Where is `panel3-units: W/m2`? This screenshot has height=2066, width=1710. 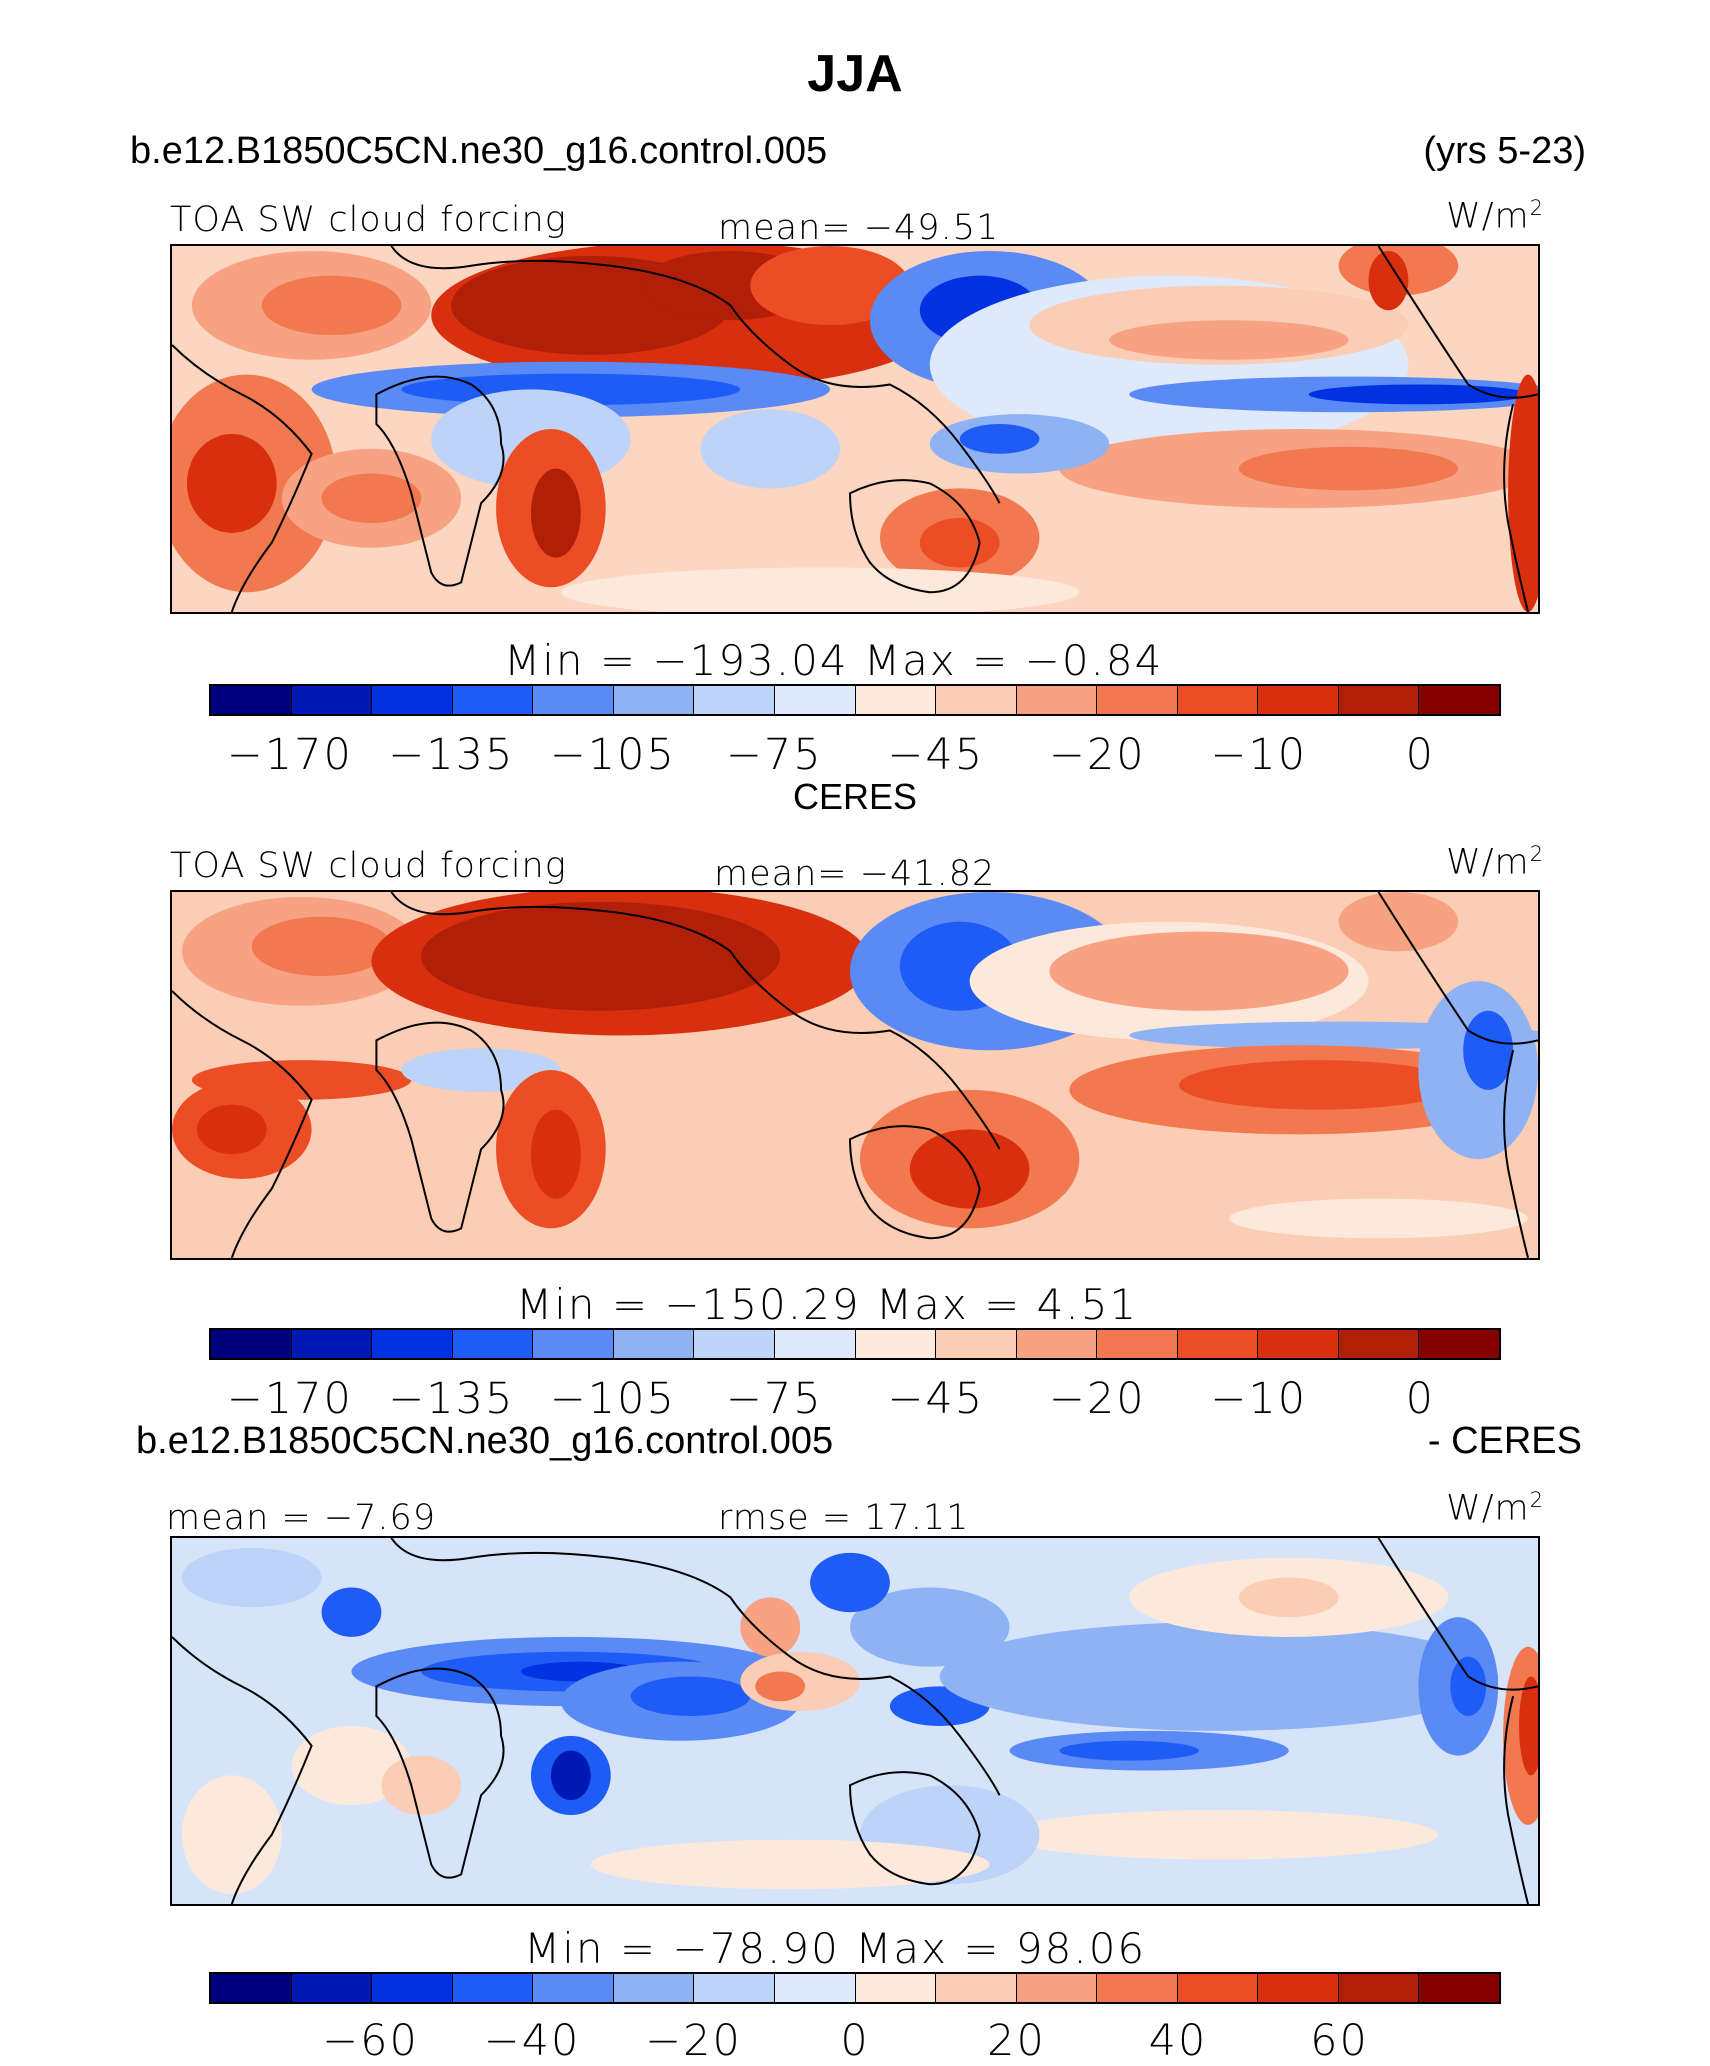
panel3-units: W/m2 is located at coordinates (1495, 1508).